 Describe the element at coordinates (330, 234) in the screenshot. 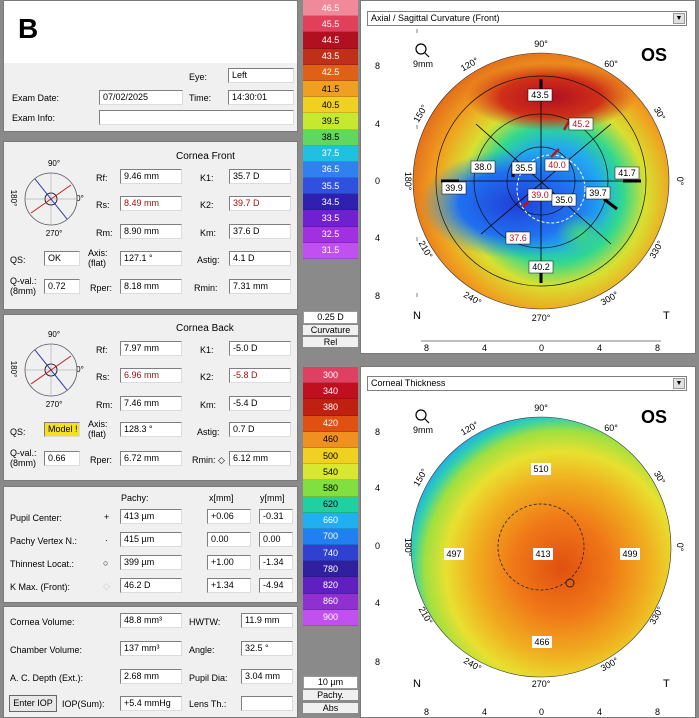

I see `scale-step: 32.5` at that location.